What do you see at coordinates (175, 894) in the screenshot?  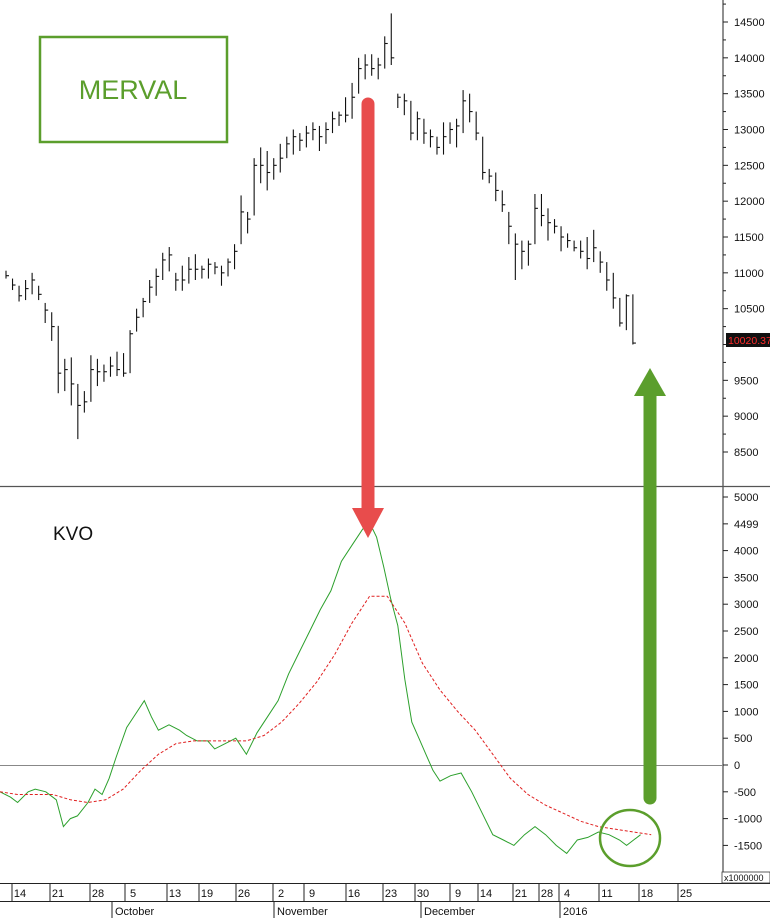 I see `day-tick-label: 13` at bounding box center [175, 894].